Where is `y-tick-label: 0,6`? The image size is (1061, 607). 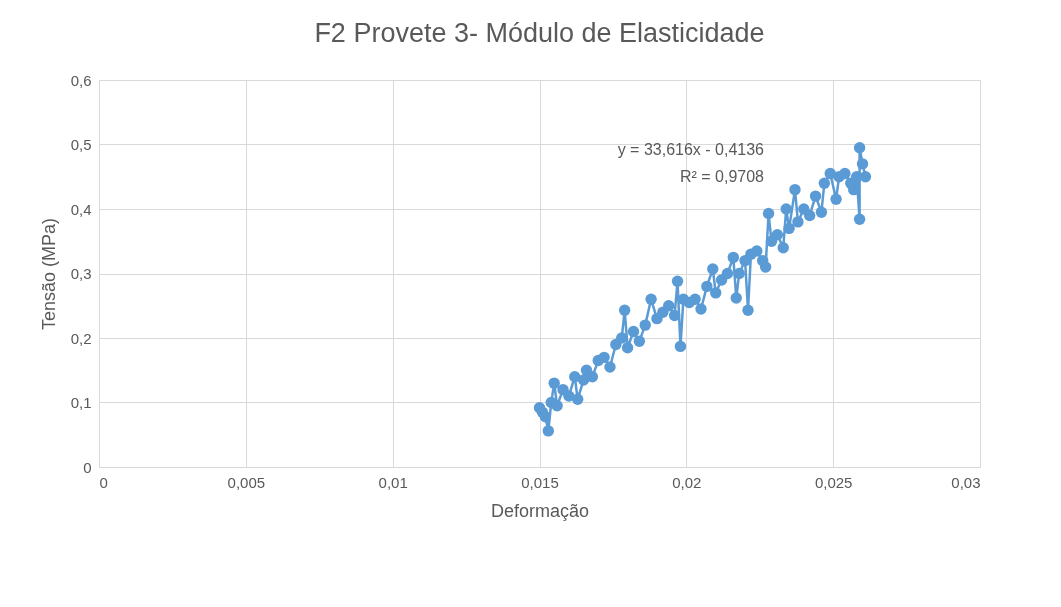
y-tick-label: 0,6 is located at coordinates (81, 80).